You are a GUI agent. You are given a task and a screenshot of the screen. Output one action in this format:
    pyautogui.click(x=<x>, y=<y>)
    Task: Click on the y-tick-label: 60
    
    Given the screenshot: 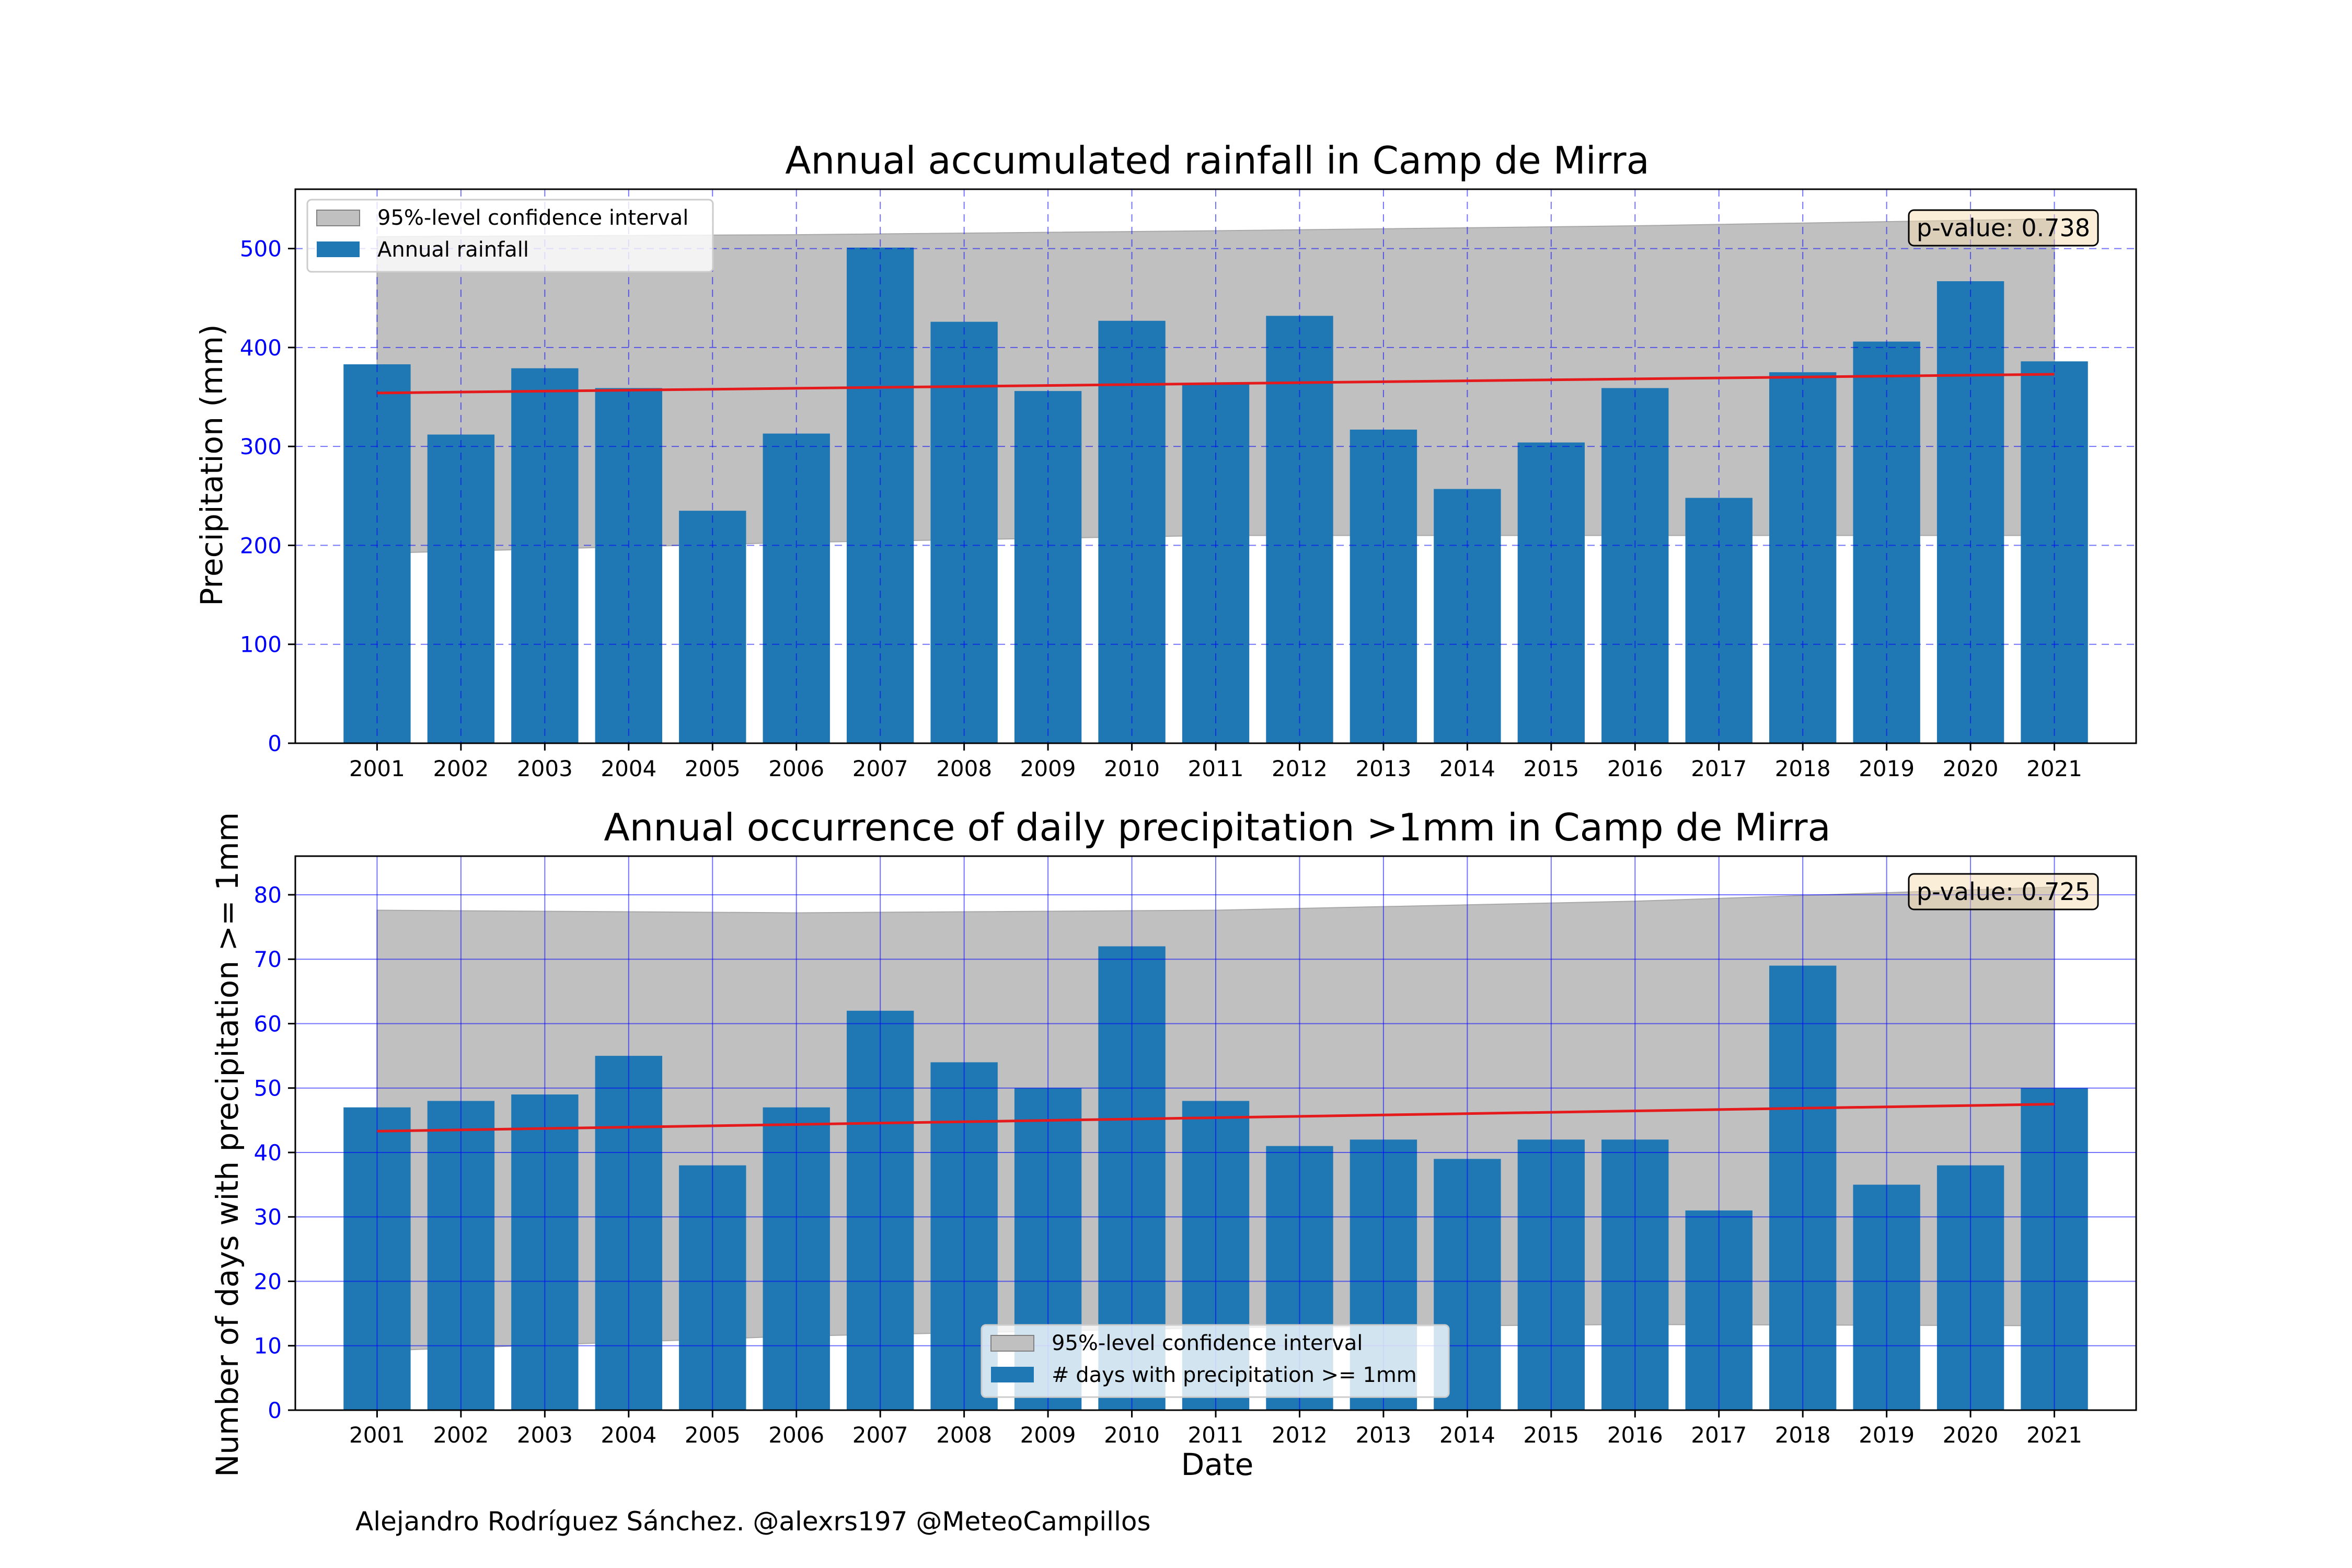 What is the action you would take?
    pyautogui.click(x=268, y=1023)
    